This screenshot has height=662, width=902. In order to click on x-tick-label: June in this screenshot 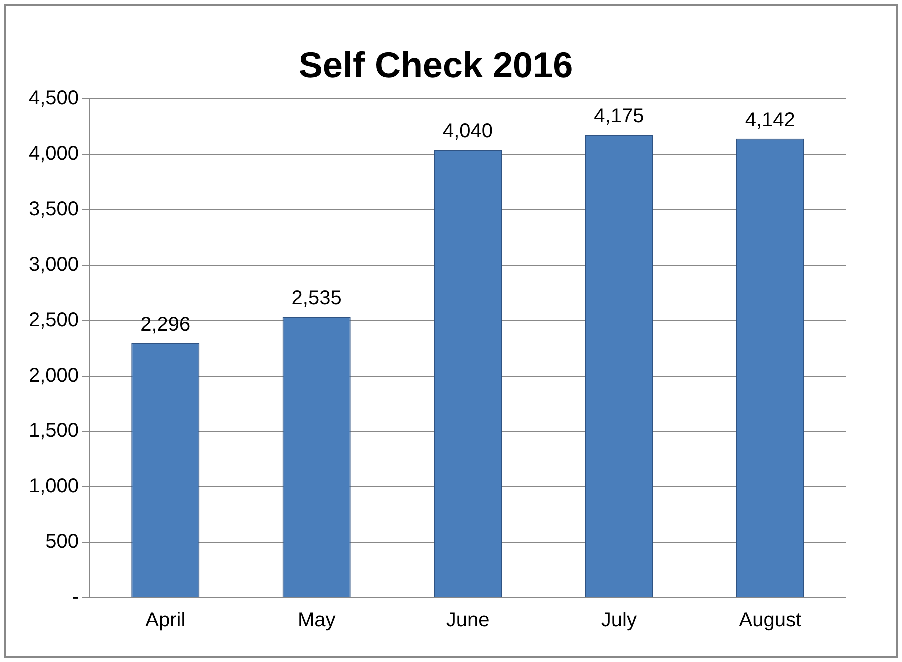, I will do `click(468, 621)`.